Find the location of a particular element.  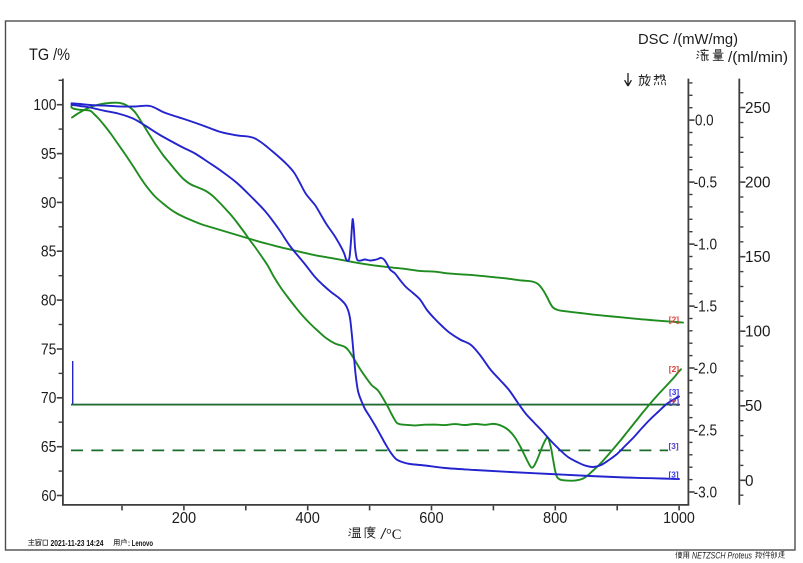

svg-text: 60 is located at coordinates (48, 496).